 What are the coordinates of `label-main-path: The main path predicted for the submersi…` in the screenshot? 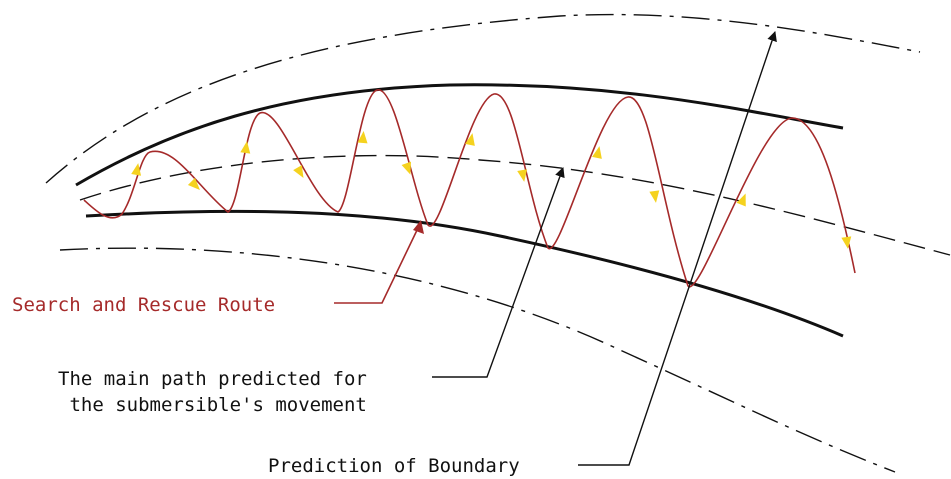 It's located at (212, 392).